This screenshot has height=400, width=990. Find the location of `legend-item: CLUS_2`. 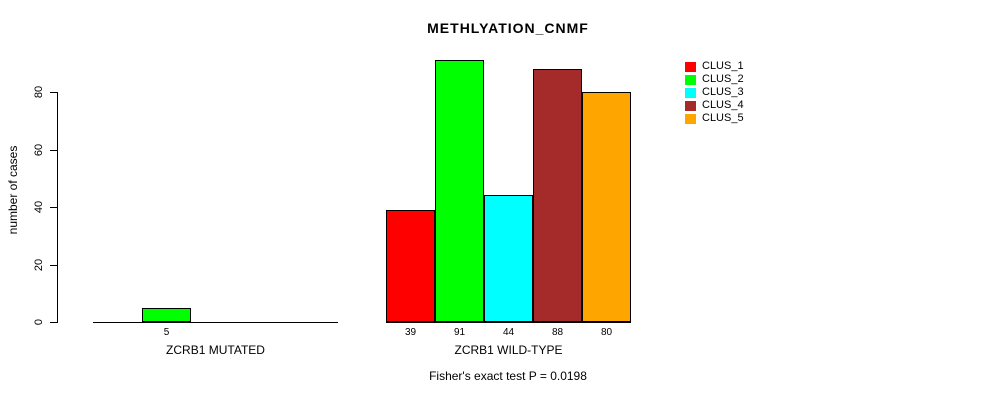

legend-item: CLUS_2 is located at coordinates (714, 79).